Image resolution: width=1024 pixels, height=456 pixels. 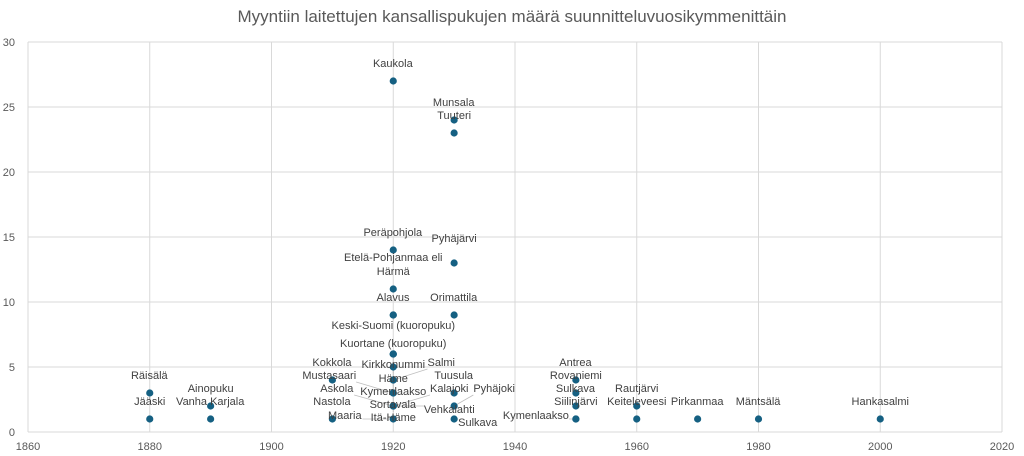 I want to click on data-label: Siilinjärvi, so click(x=575, y=402).